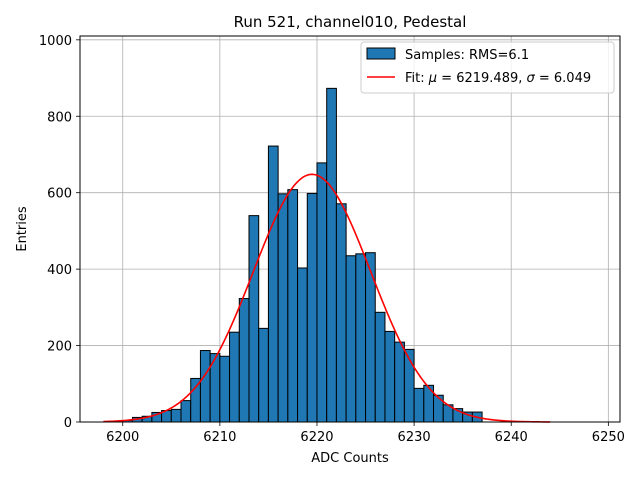 This screenshot has height=480, width=640. Describe the element at coordinates (511, 437) in the screenshot. I see `x-tick-label: 6240` at that location.